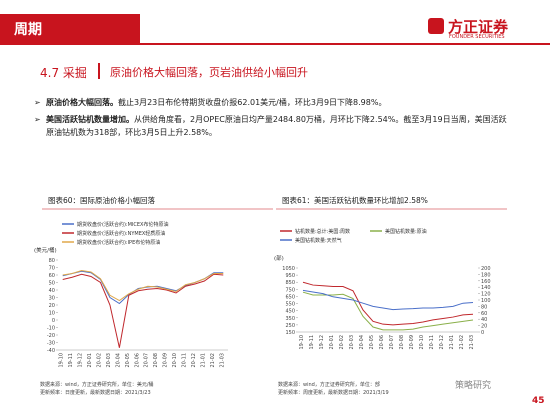  I want to click on header-line, so click(275, 44).